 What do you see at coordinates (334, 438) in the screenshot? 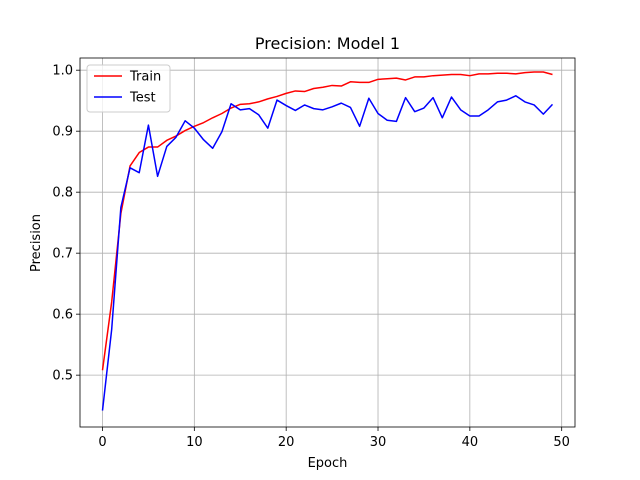
I see `x-axis-ticks: 0 10 20 30 40 50` at bounding box center [334, 438].